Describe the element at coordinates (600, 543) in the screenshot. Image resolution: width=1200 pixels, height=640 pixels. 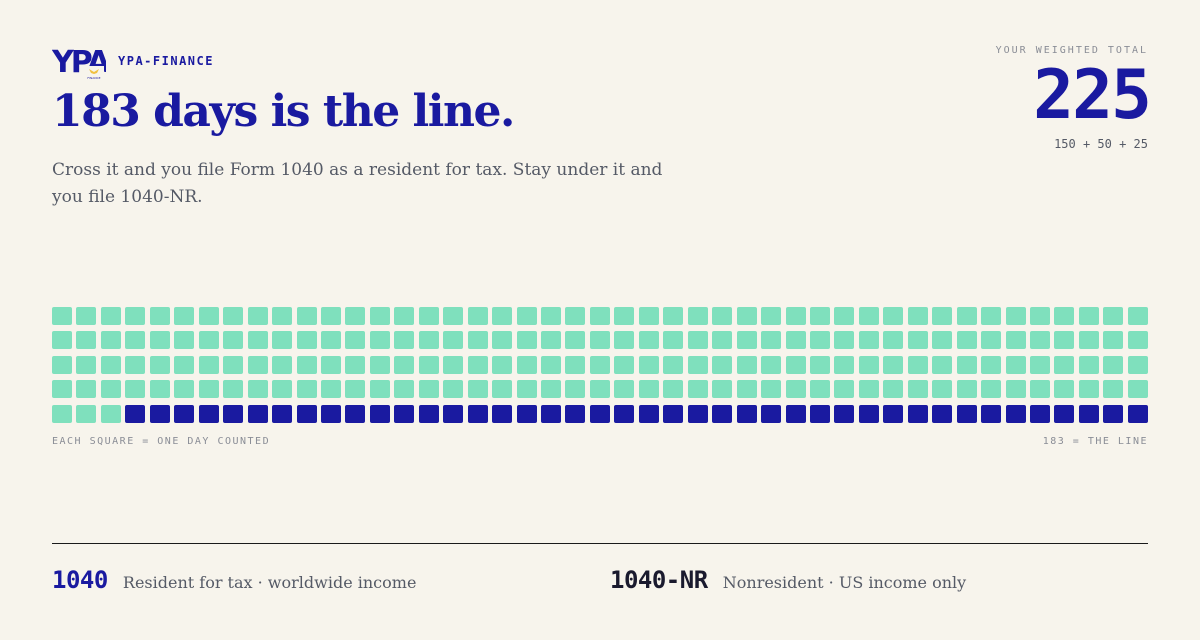
I see `divider` at that location.